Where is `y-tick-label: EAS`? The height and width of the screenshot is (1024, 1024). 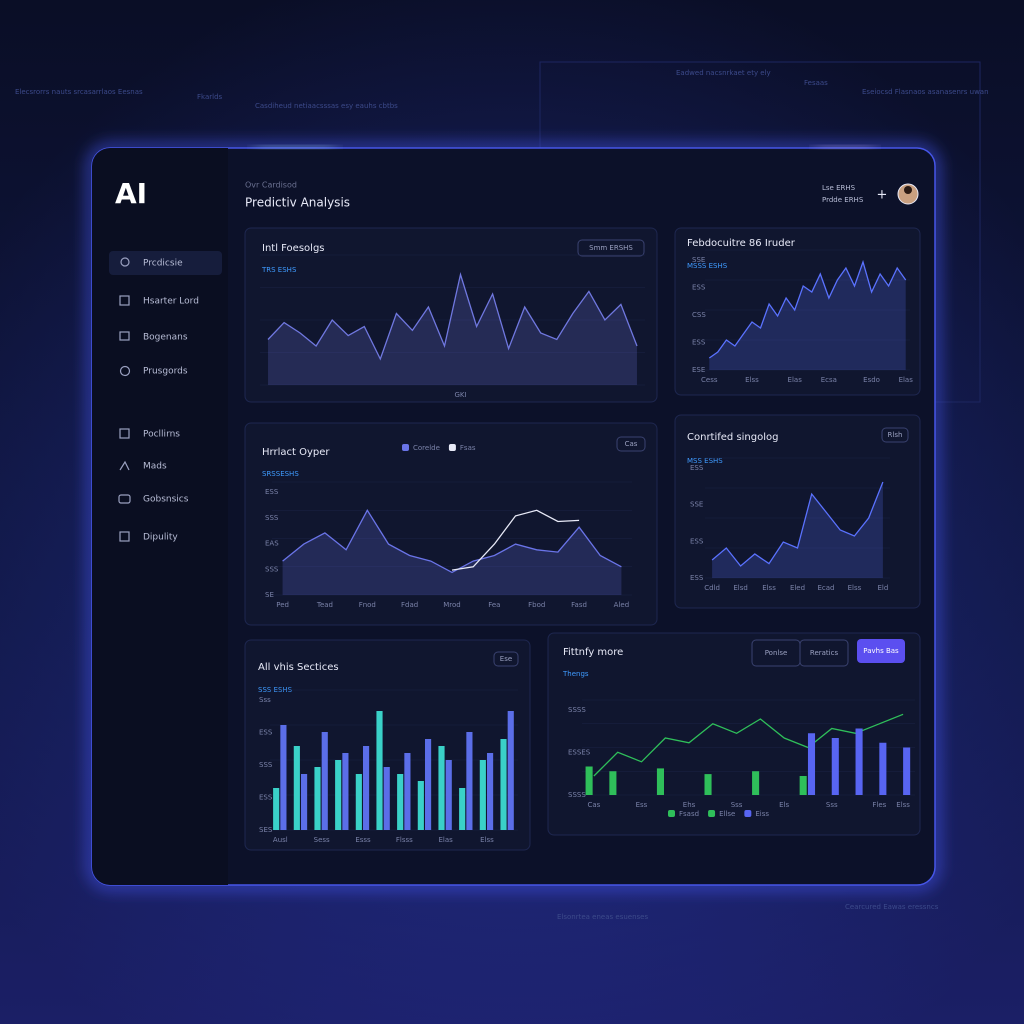 y-tick-label: EAS is located at coordinates (272, 544).